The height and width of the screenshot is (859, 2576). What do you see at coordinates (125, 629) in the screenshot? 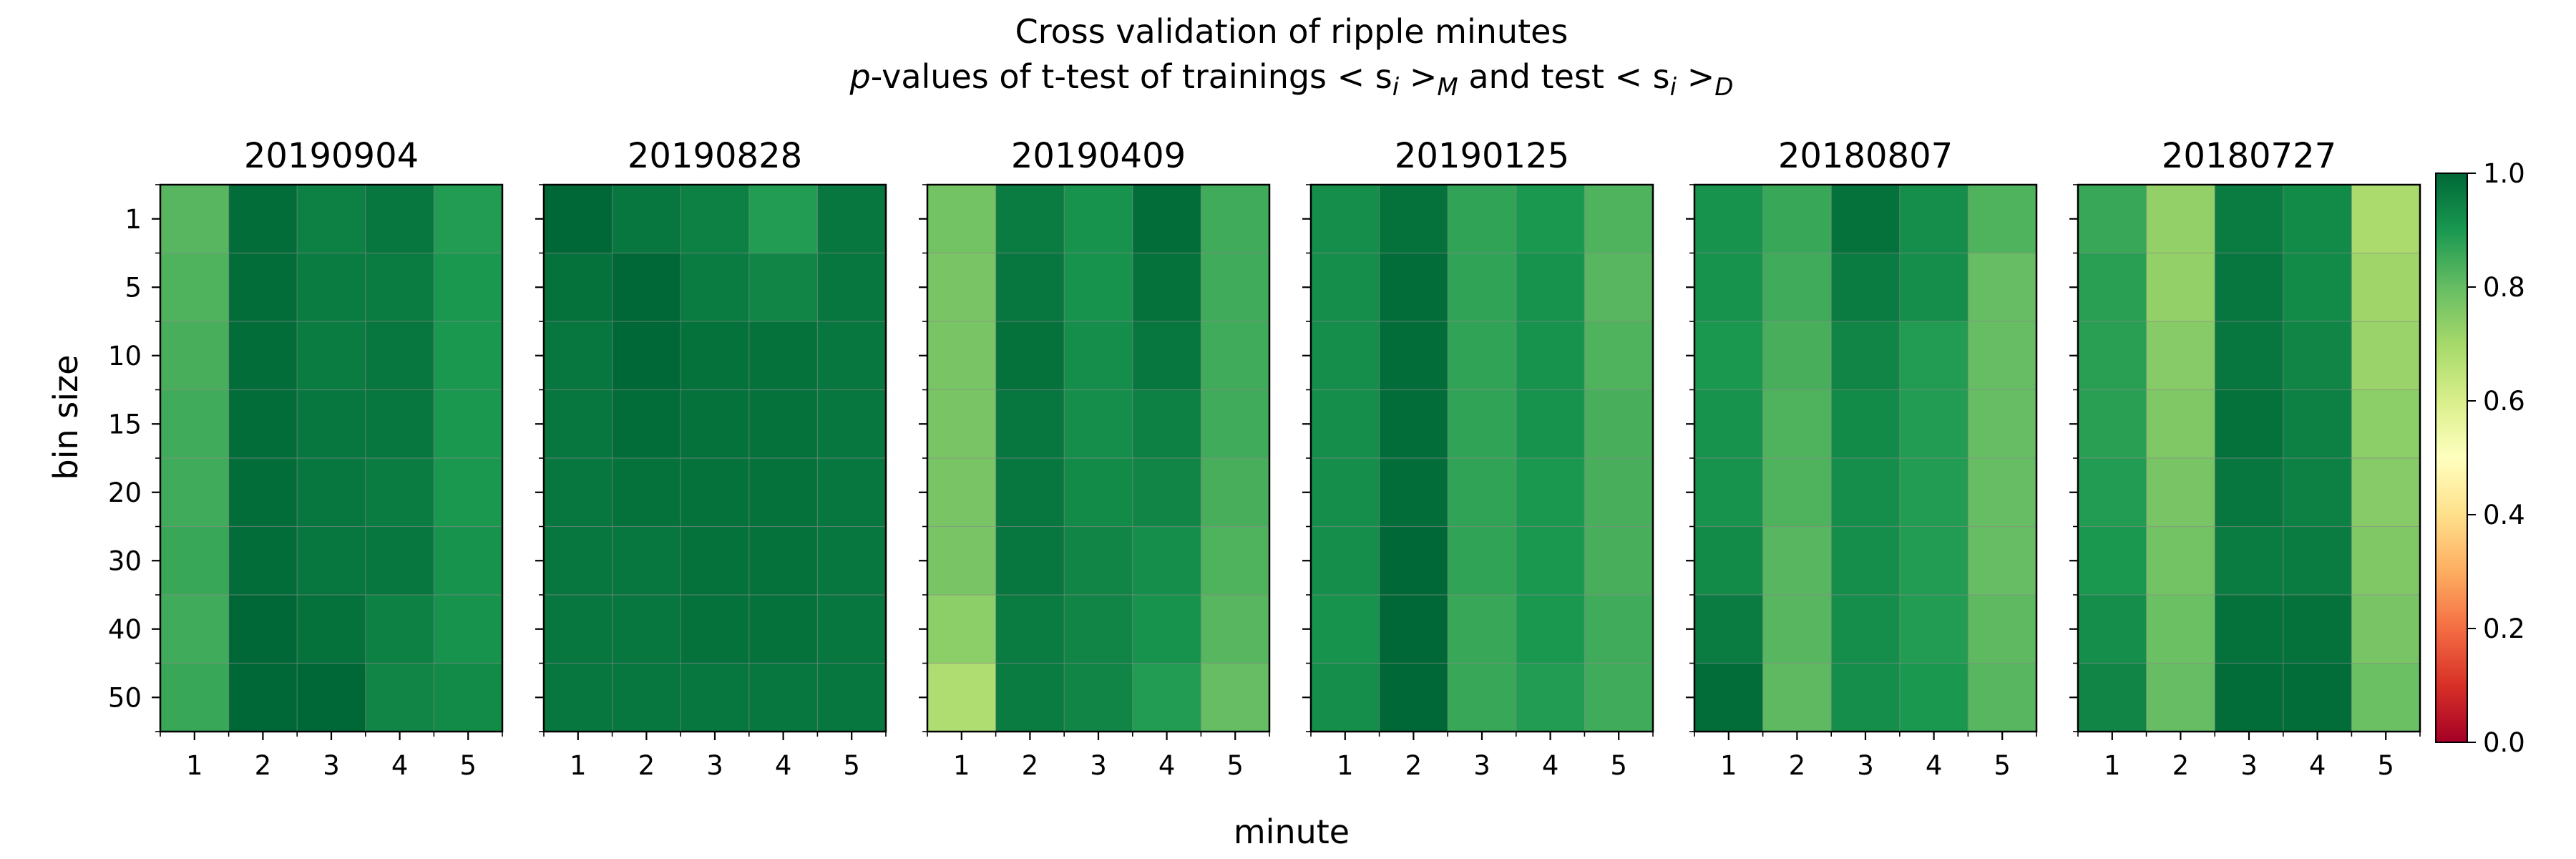
I see `y-tick-label: 40` at bounding box center [125, 629].